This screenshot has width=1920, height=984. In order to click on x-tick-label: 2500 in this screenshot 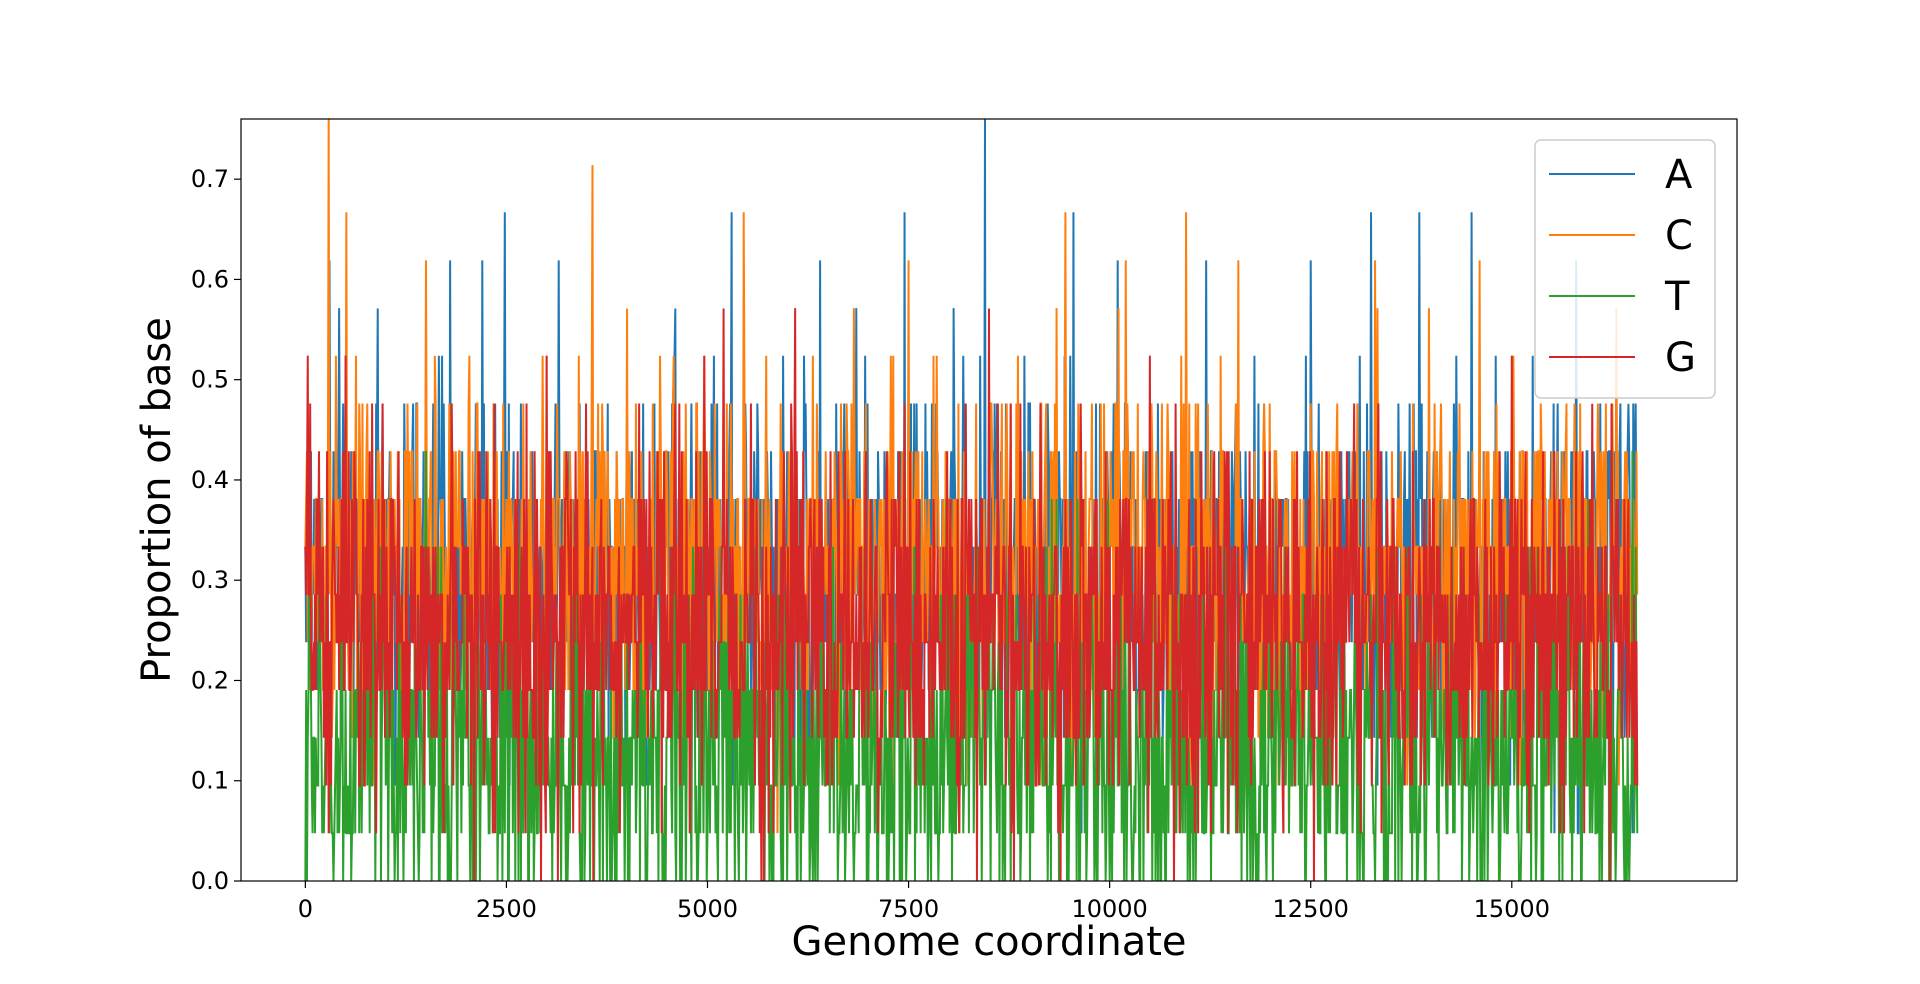, I will do `click(506, 909)`.